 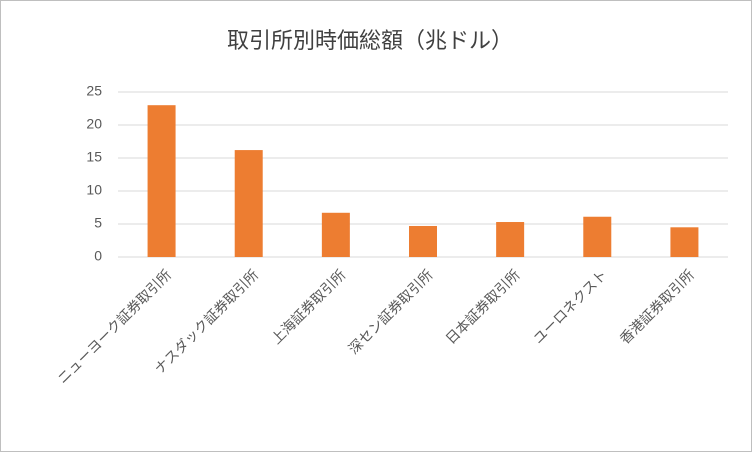 I want to click on y-tick-label: 25, so click(x=94, y=91).